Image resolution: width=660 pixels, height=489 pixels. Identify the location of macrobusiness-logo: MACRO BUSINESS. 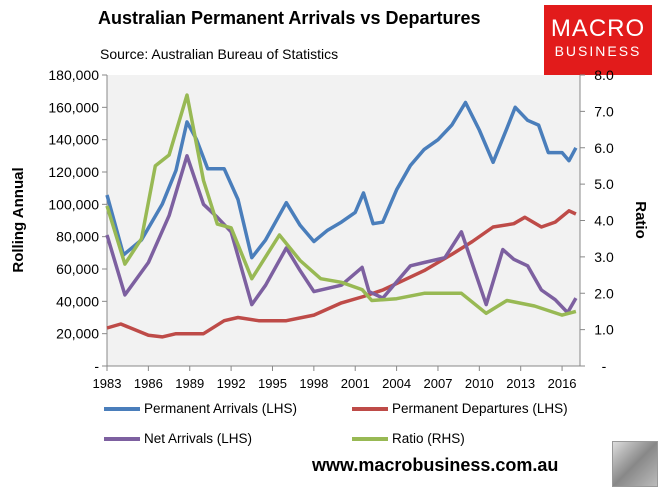
(598, 40).